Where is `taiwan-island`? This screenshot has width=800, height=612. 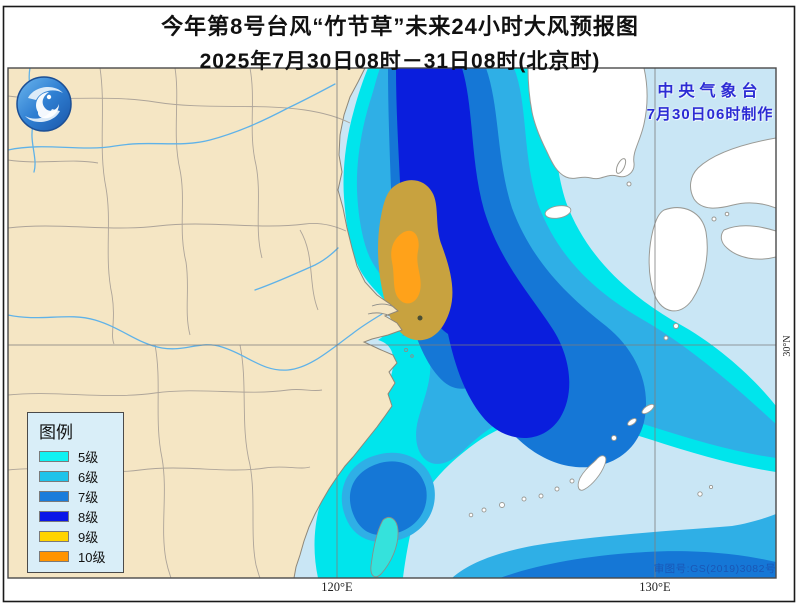
taiwan-island is located at coordinates (384, 547).